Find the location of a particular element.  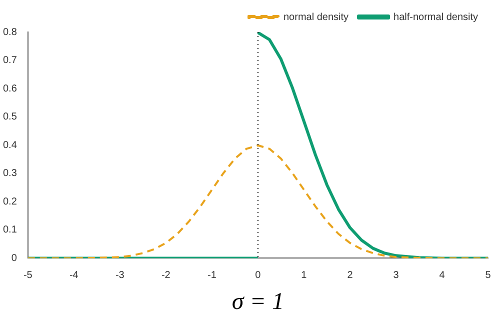

x-tick-label: -4 is located at coordinates (74, 275).